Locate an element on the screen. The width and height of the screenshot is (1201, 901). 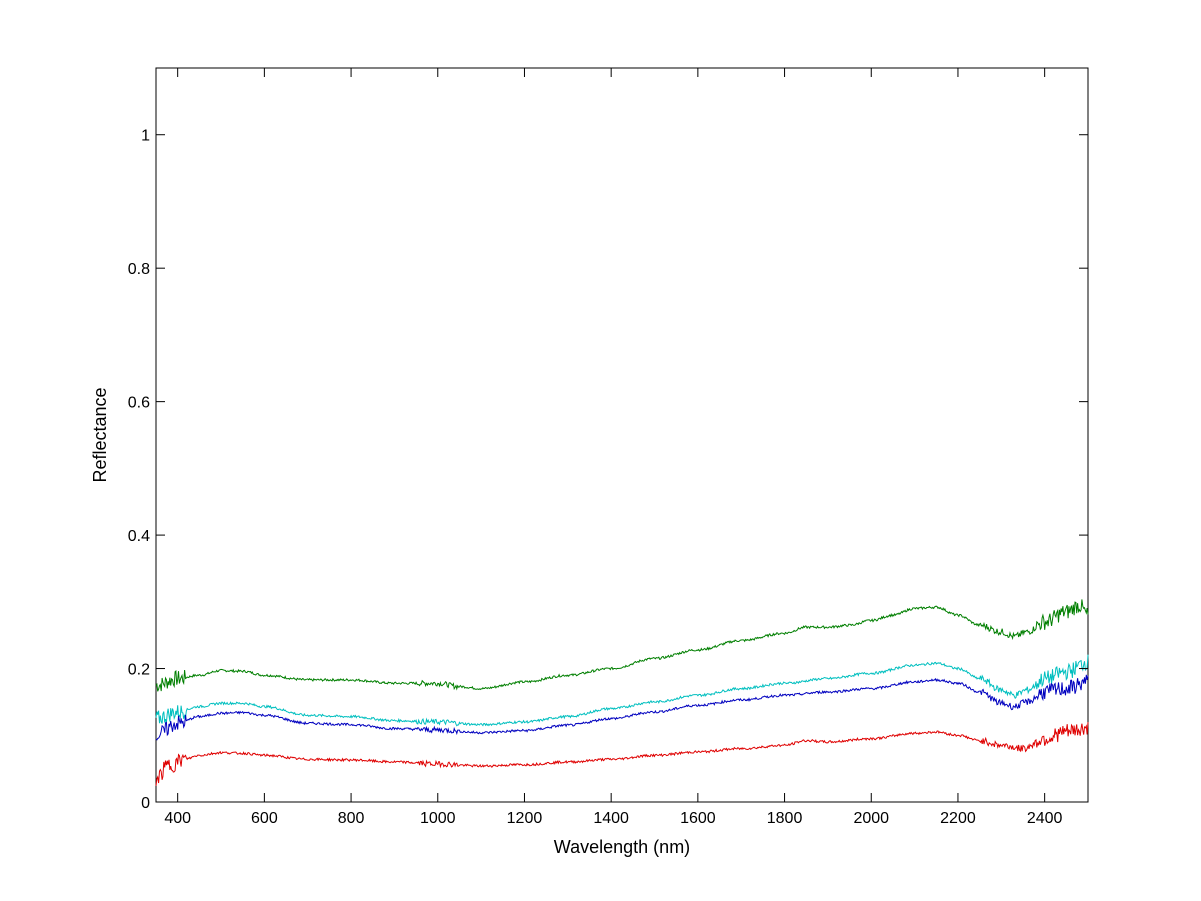
y-tick-label: 0 is located at coordinates (145, 803).